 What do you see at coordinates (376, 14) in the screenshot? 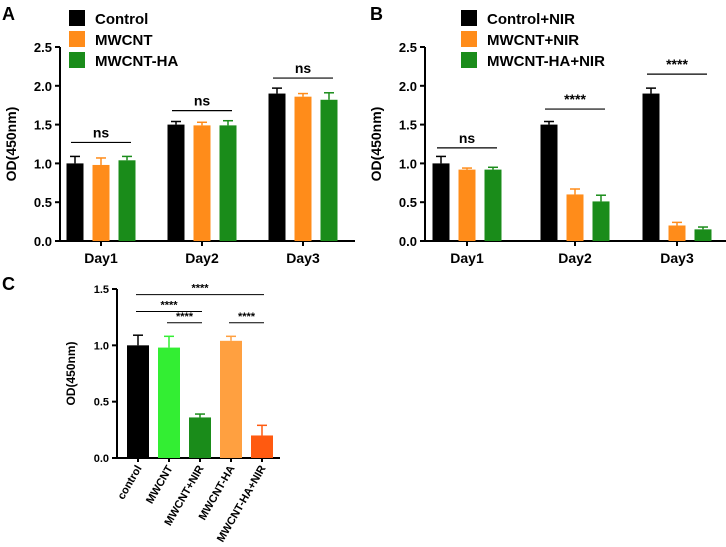
I see `panel-label-b: B` at bounding box center [376, 14].